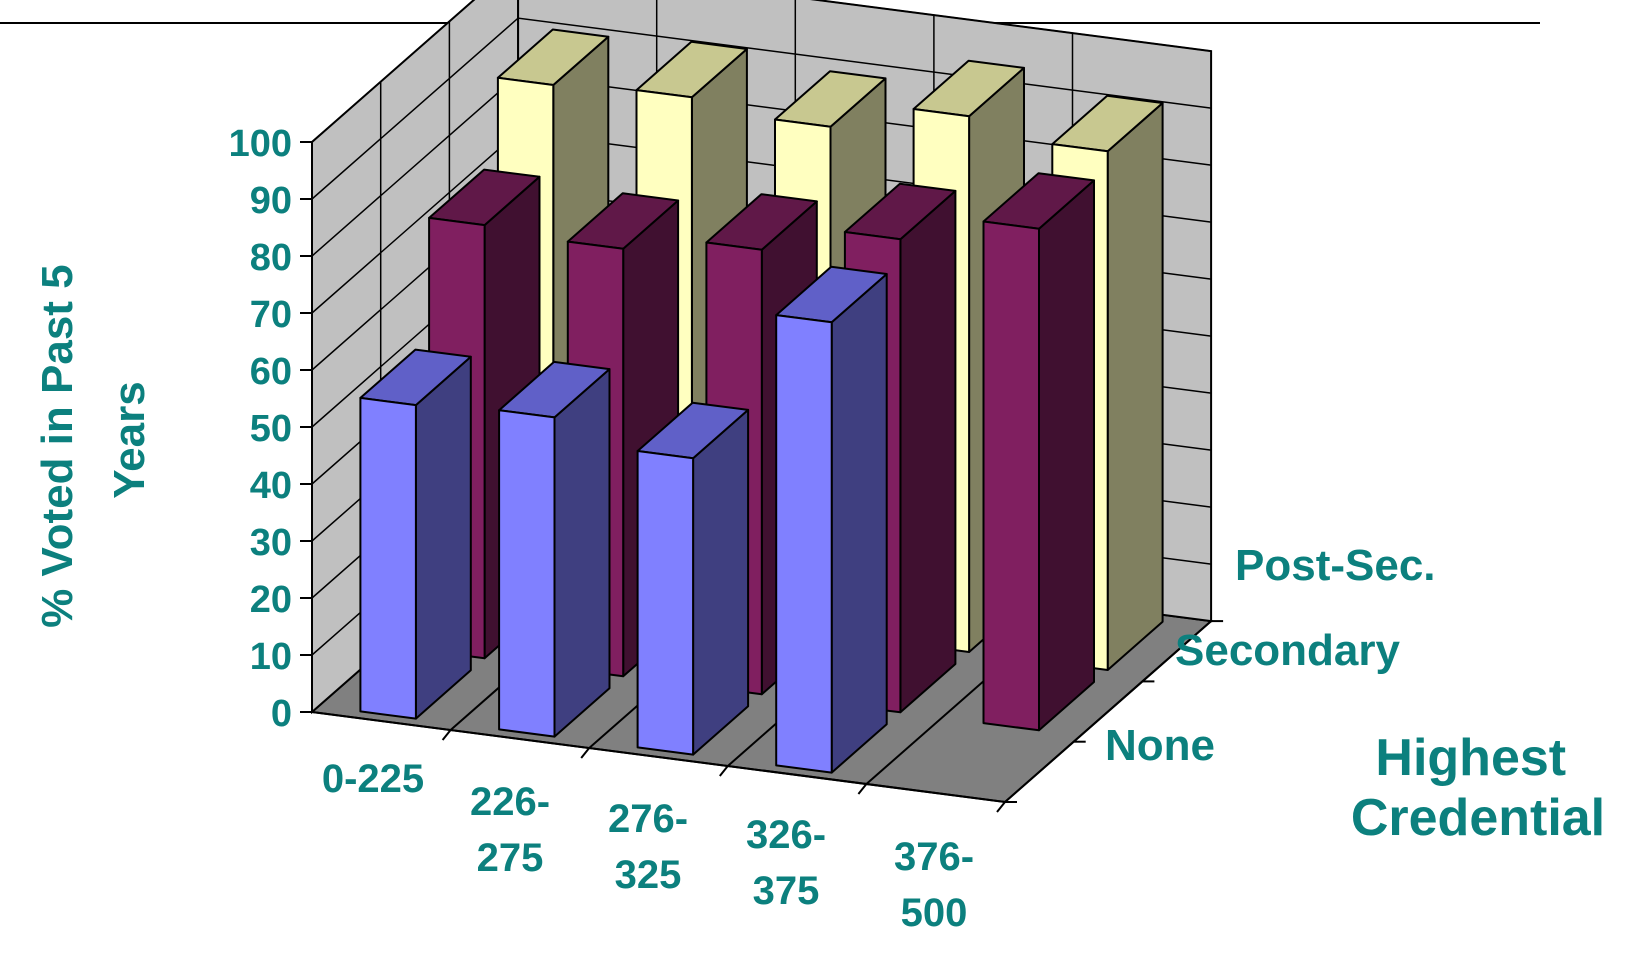 This screenshot has height=975, width=1628. What do you see at coordinates (510, 802) in the screenshot?
I see `category-label-line: 226-` at bounding box center [510, 802].